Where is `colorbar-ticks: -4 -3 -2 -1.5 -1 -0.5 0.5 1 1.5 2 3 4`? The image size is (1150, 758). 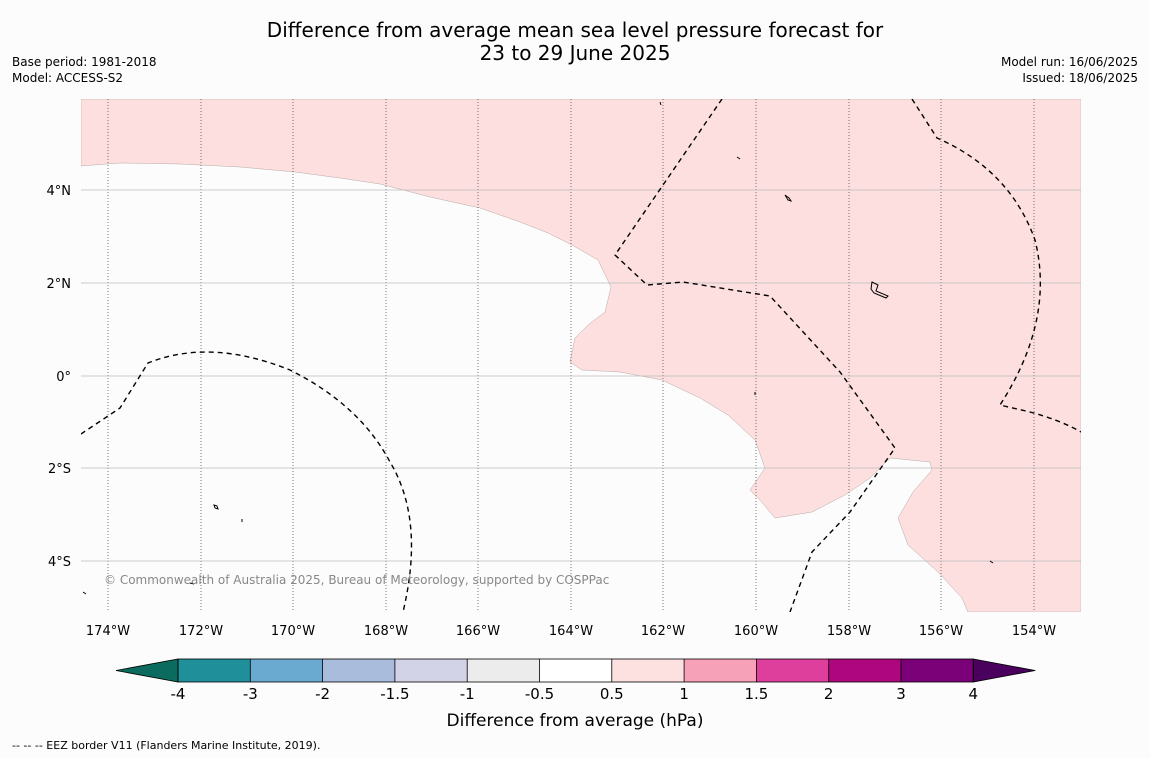 colorbar-ticks: -4 -3 -2 -1.5 -1 -0.5 0.5 1 1.5 2 3 4 is located at coordinates (575, 681).